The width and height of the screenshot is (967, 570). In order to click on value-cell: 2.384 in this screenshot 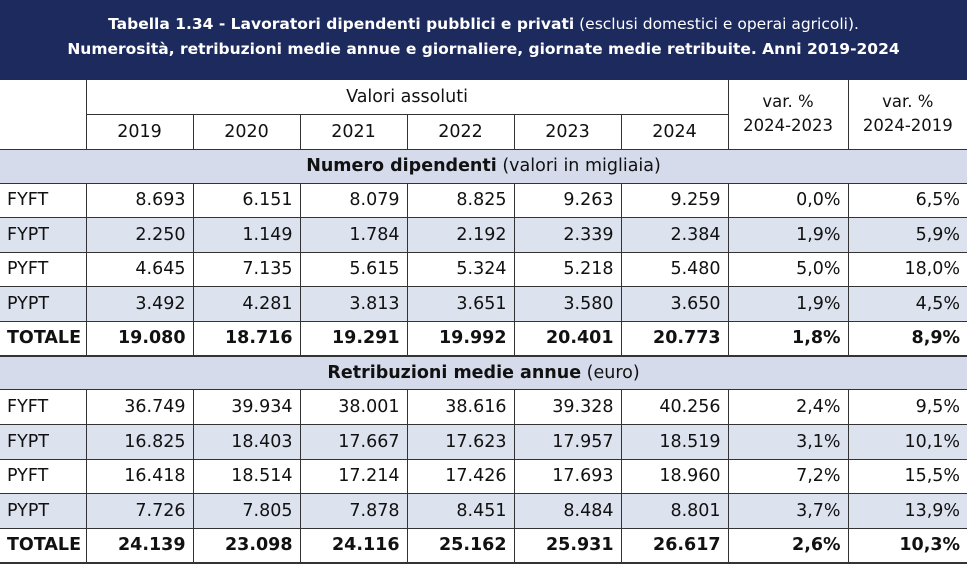, I will do `click(674, 235)`.